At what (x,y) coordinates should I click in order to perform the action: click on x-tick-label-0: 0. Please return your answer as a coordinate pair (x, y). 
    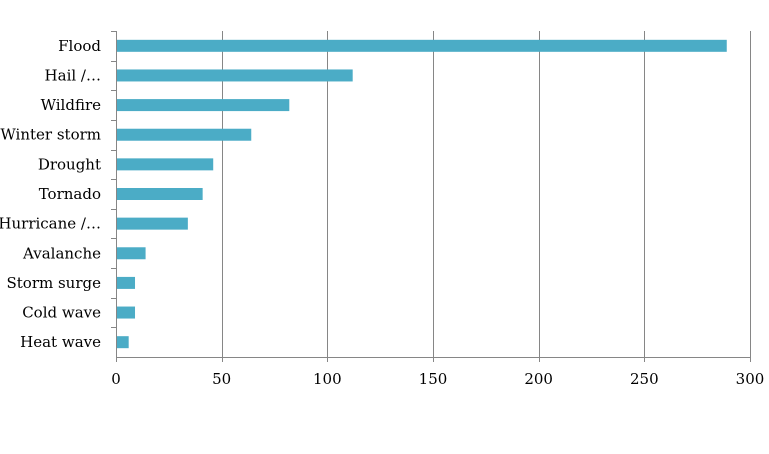
    Looking at the image, I should click on (116, 379).